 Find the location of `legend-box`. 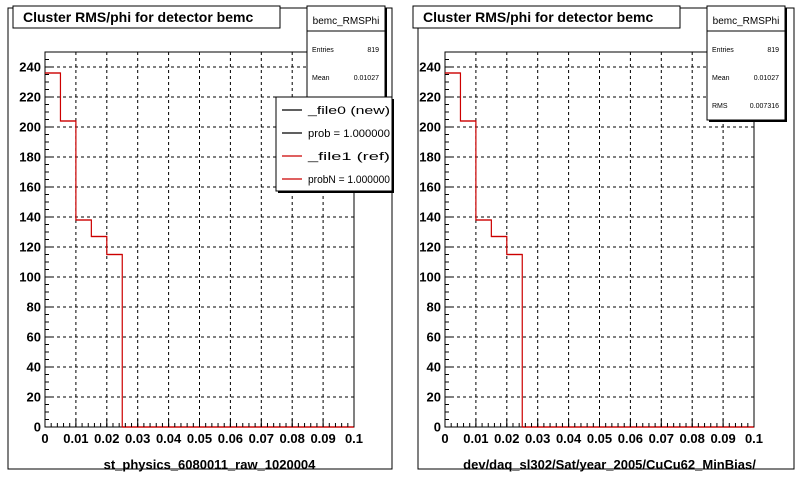

legend-box is located at coordinates (334, 144).